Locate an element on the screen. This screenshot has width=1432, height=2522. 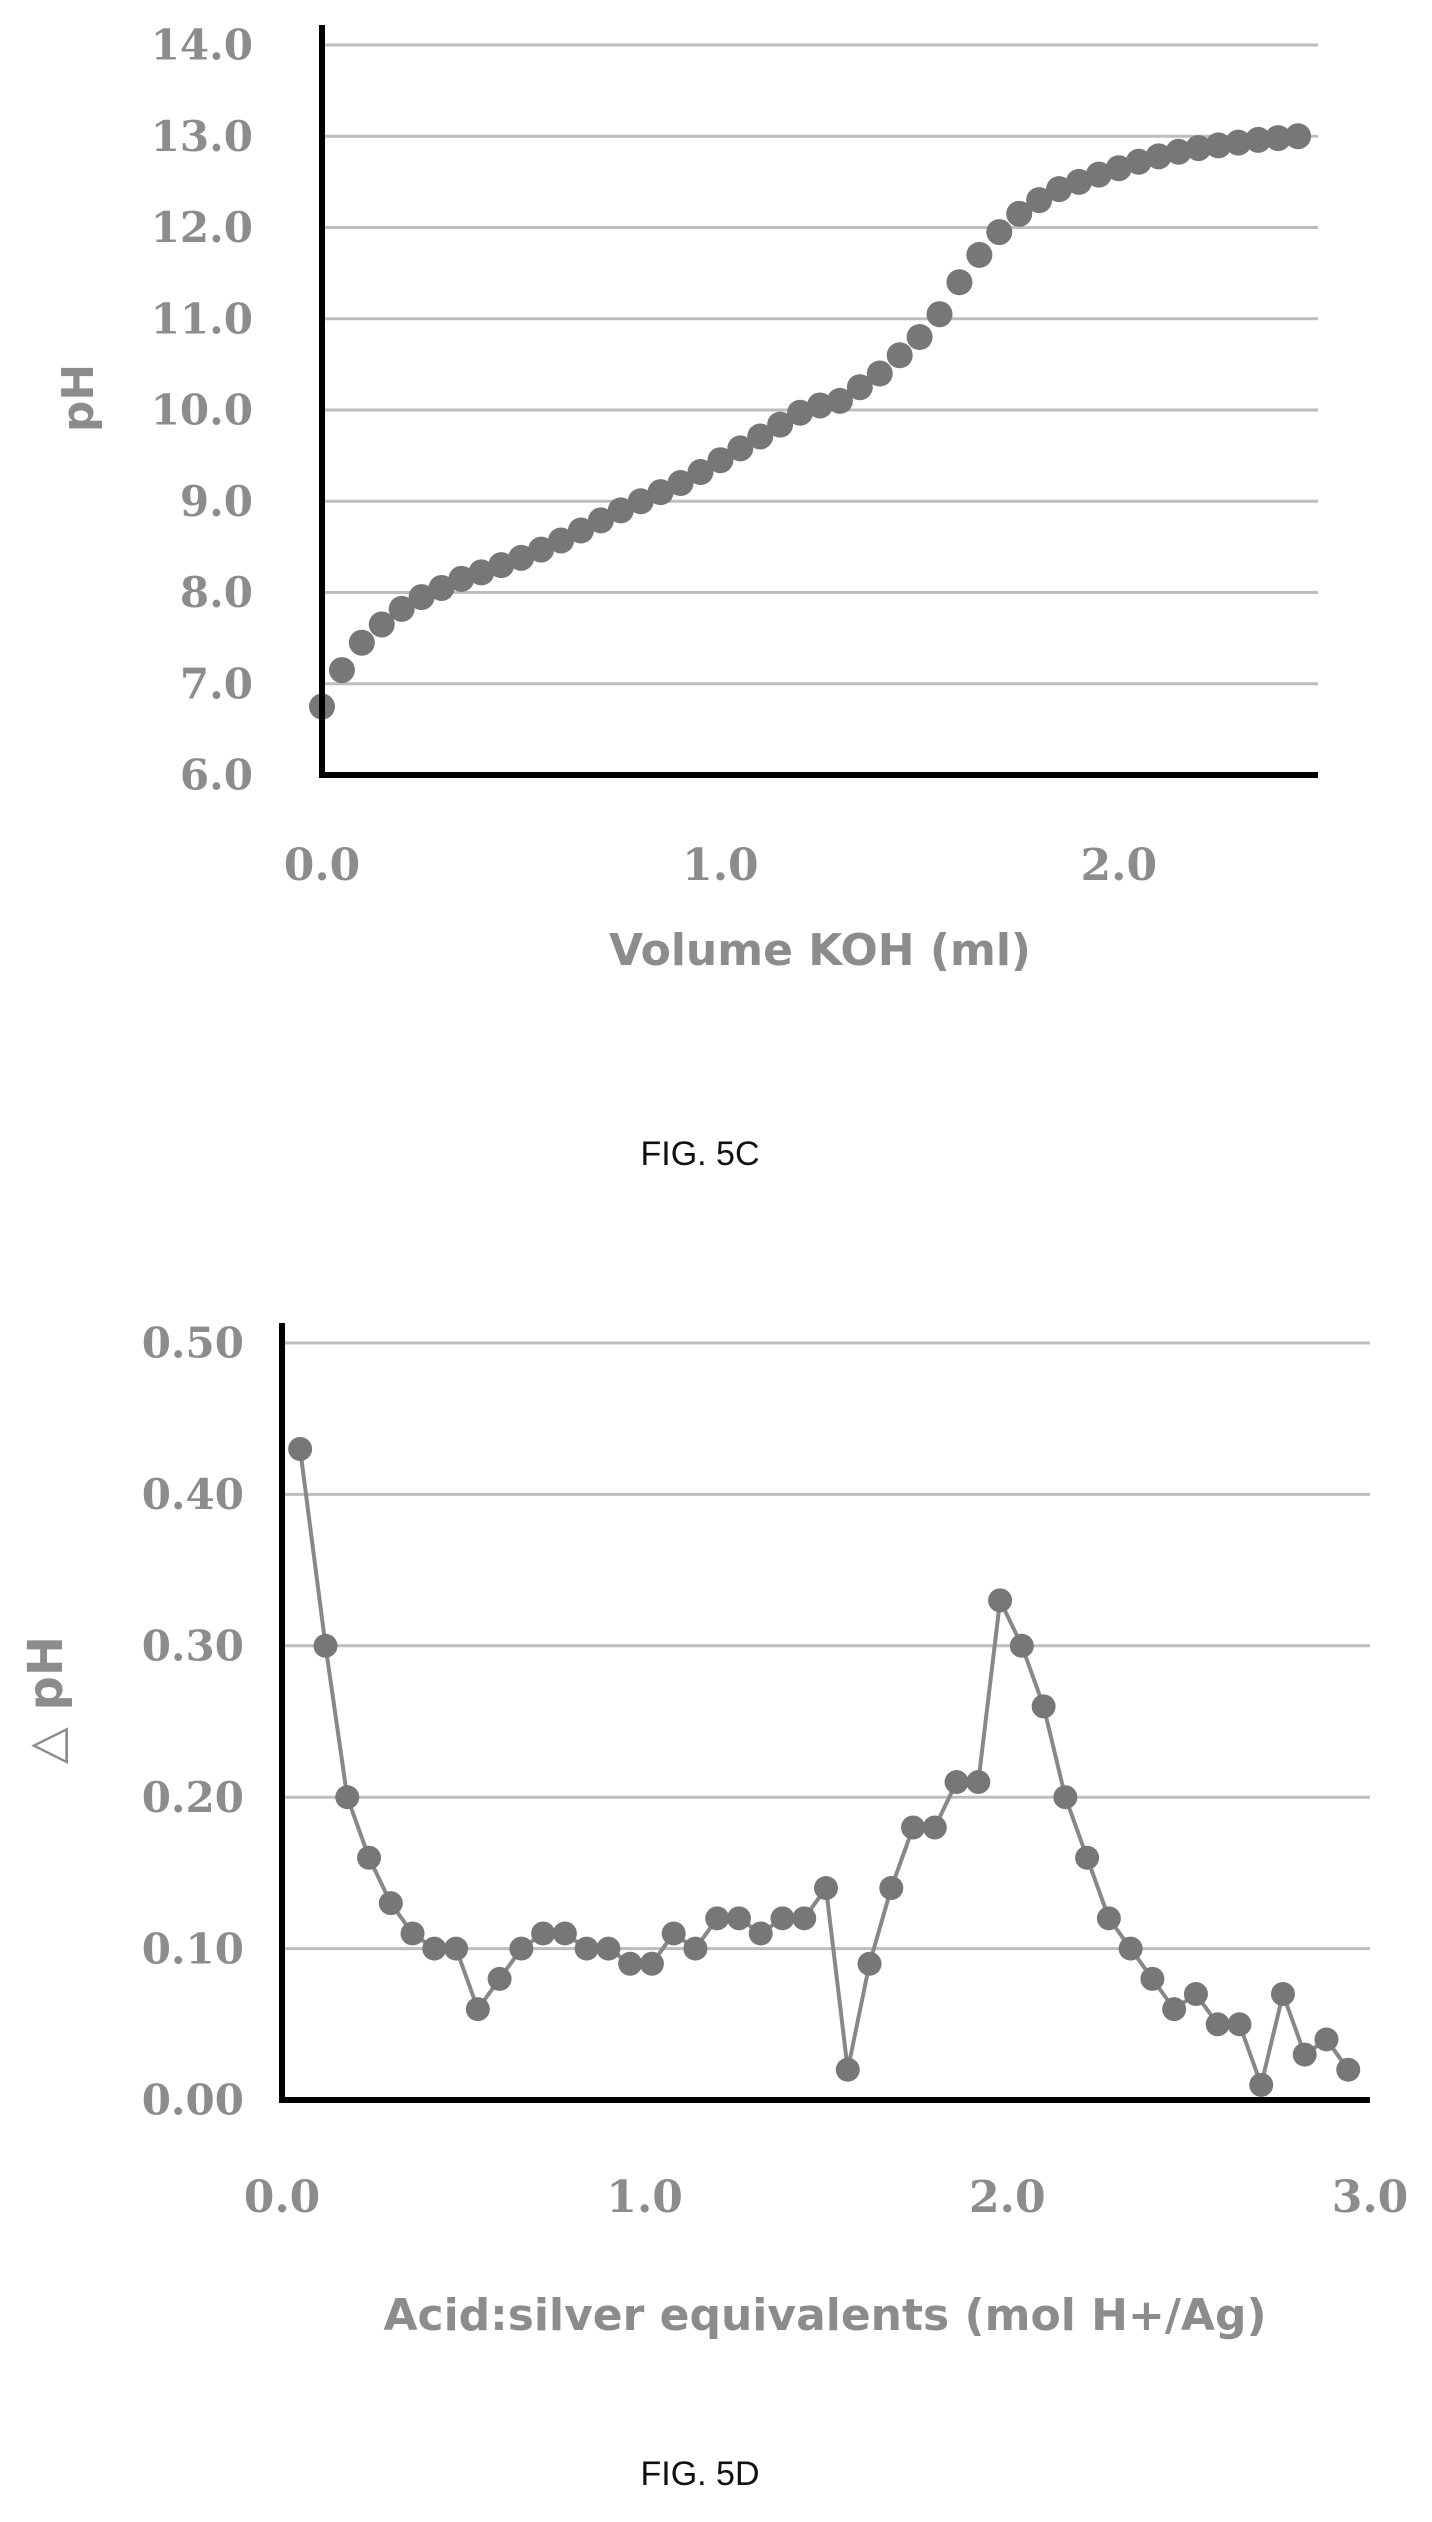
fig5d-caption: FIG. 5D is located at coordinates (699, 2474).